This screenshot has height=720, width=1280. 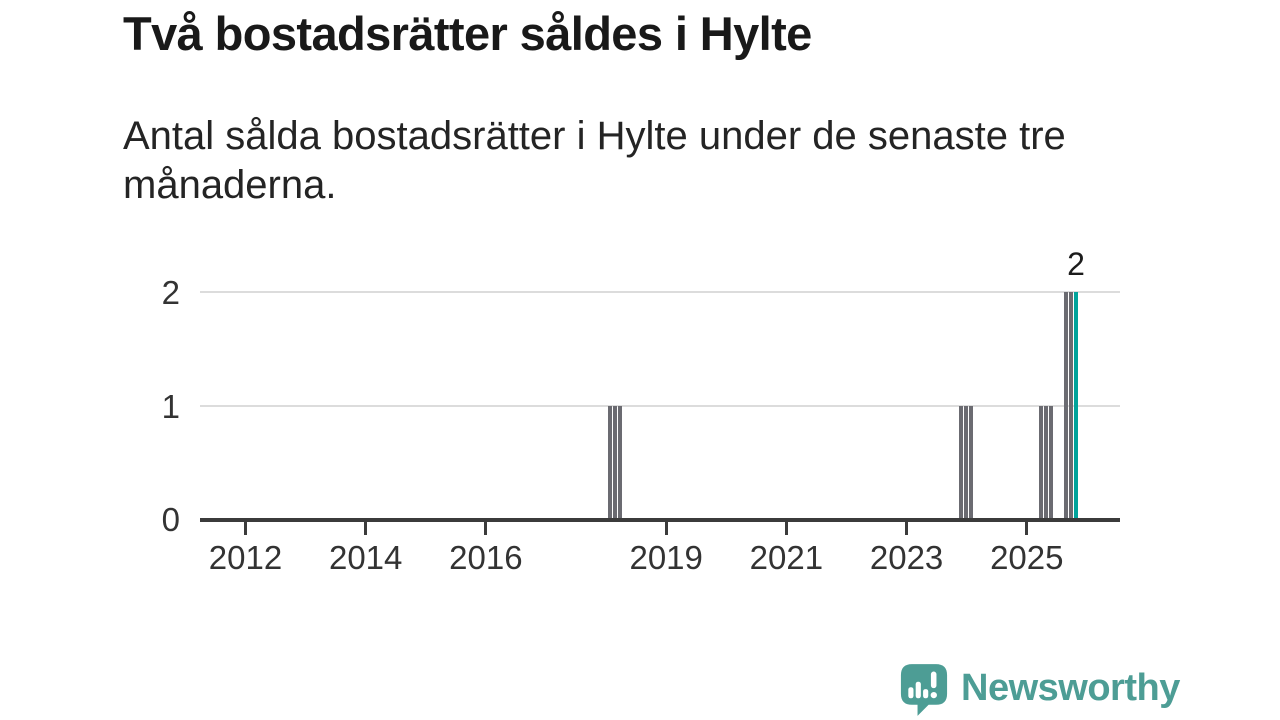 What do you see at coordinates (786, 557) in the screenshot?
I see `x-tick-label: 2021` at bounding box center [786, 557].